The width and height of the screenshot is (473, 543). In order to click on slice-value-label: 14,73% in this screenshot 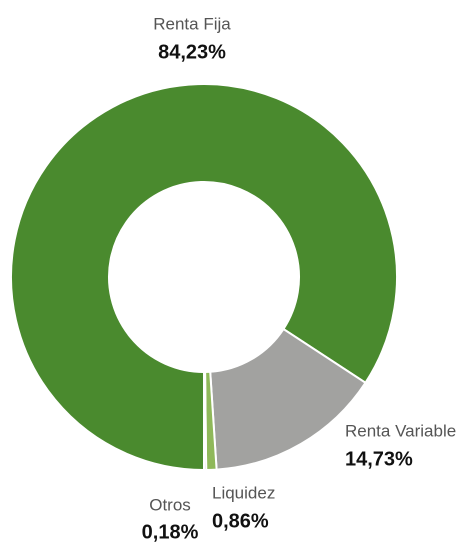, I will do `click(379, 459)`.